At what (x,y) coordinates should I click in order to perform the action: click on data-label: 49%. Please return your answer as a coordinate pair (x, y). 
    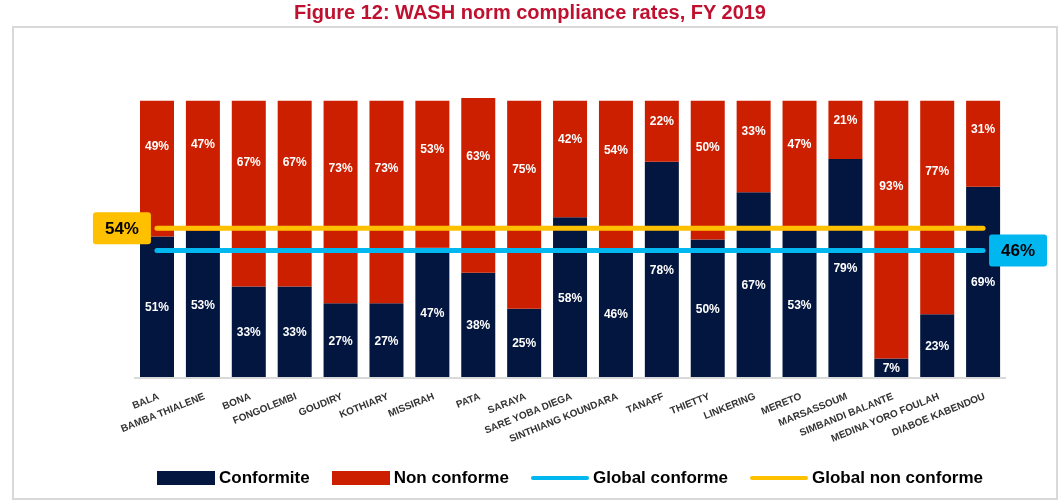
    Looking at the image, I should click on (157, 145).